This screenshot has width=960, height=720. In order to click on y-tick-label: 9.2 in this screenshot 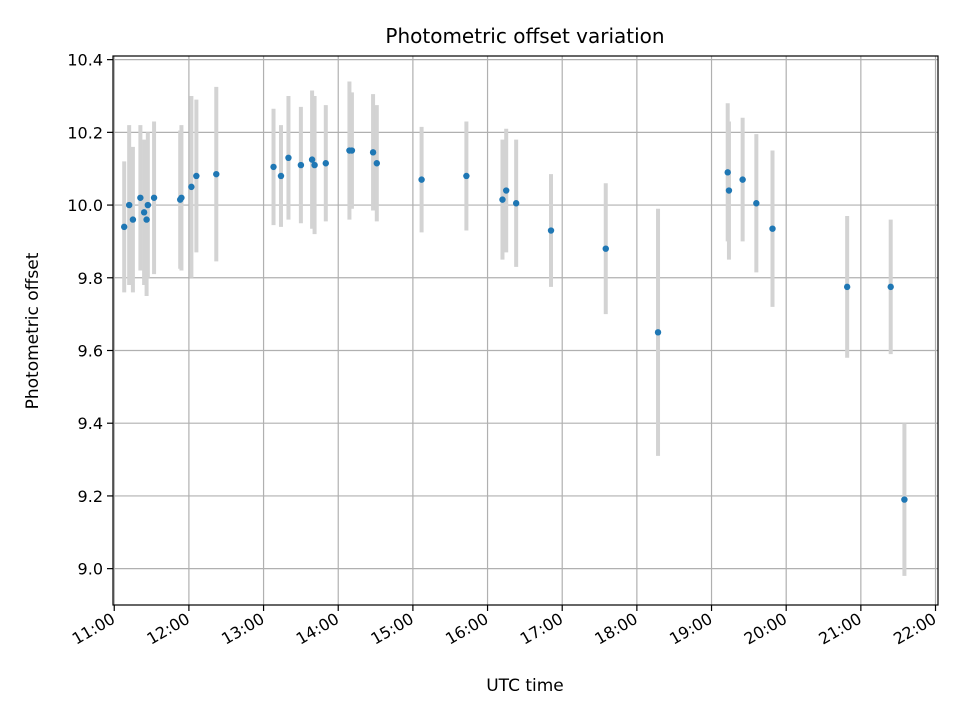, I will do `click(90, 496)`.